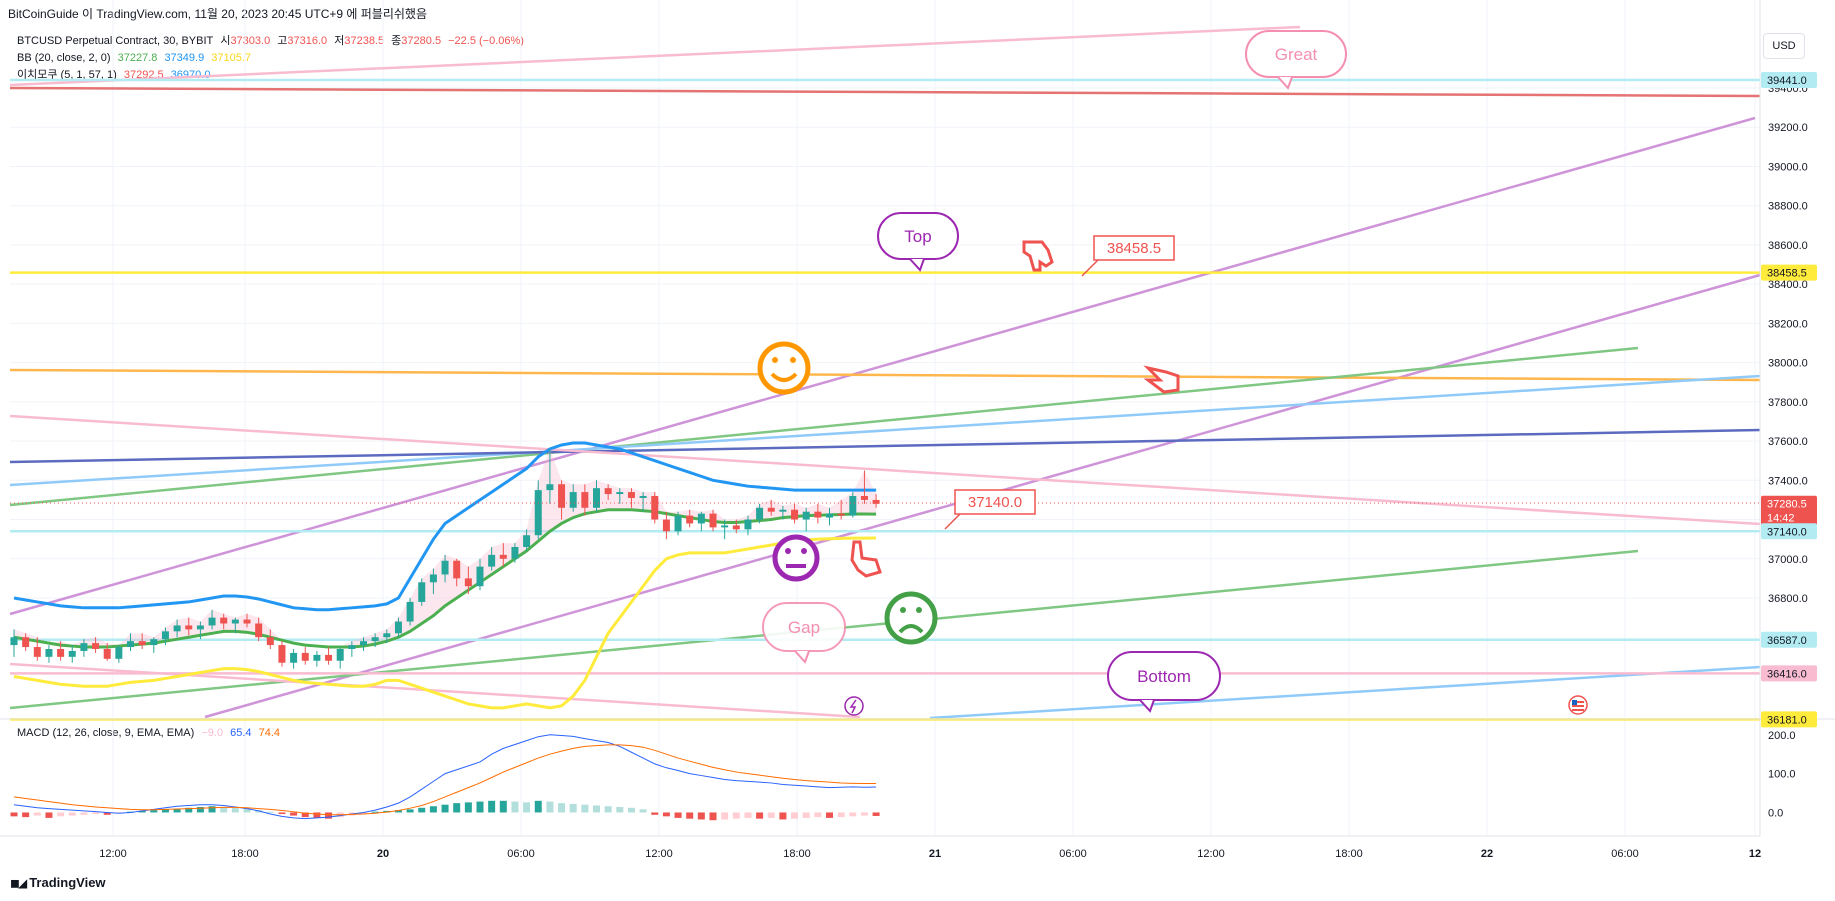 The width and height of the screenshot is (1835, 901). I want to click on pink-trendline-mid, so click(885, 470).